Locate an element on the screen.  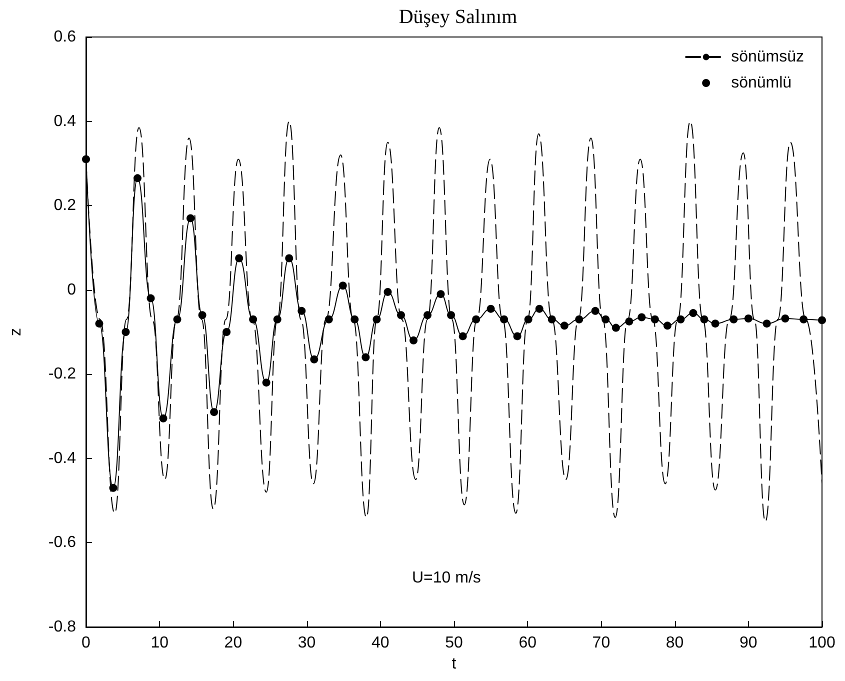
x-tick-label: 90 is located at coordinates (749, 643).